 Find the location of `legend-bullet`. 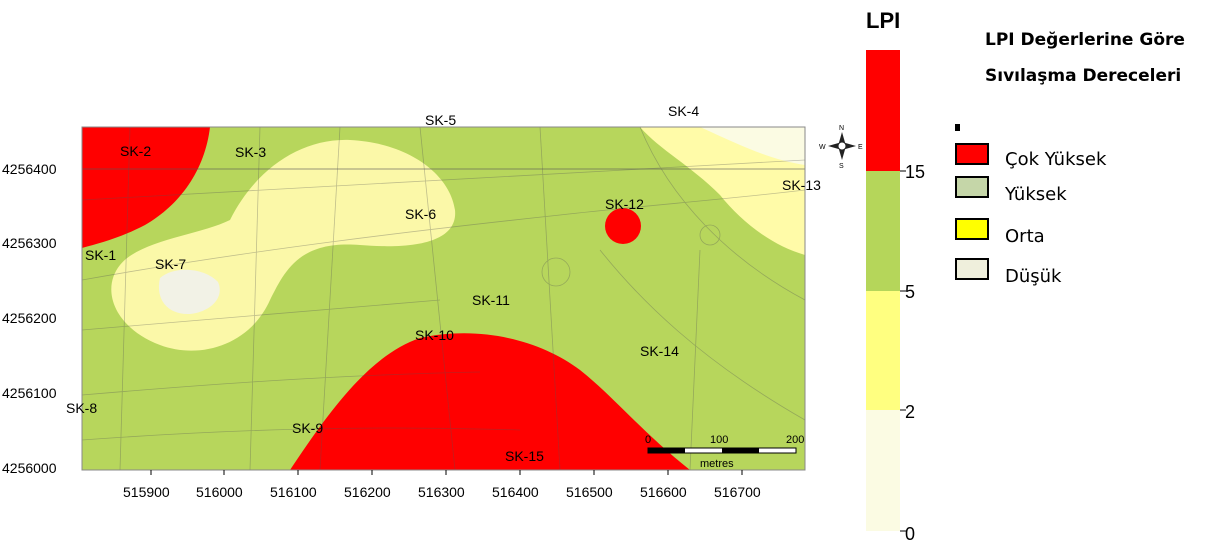

legend-bullet is located at coordinates (957, 127).